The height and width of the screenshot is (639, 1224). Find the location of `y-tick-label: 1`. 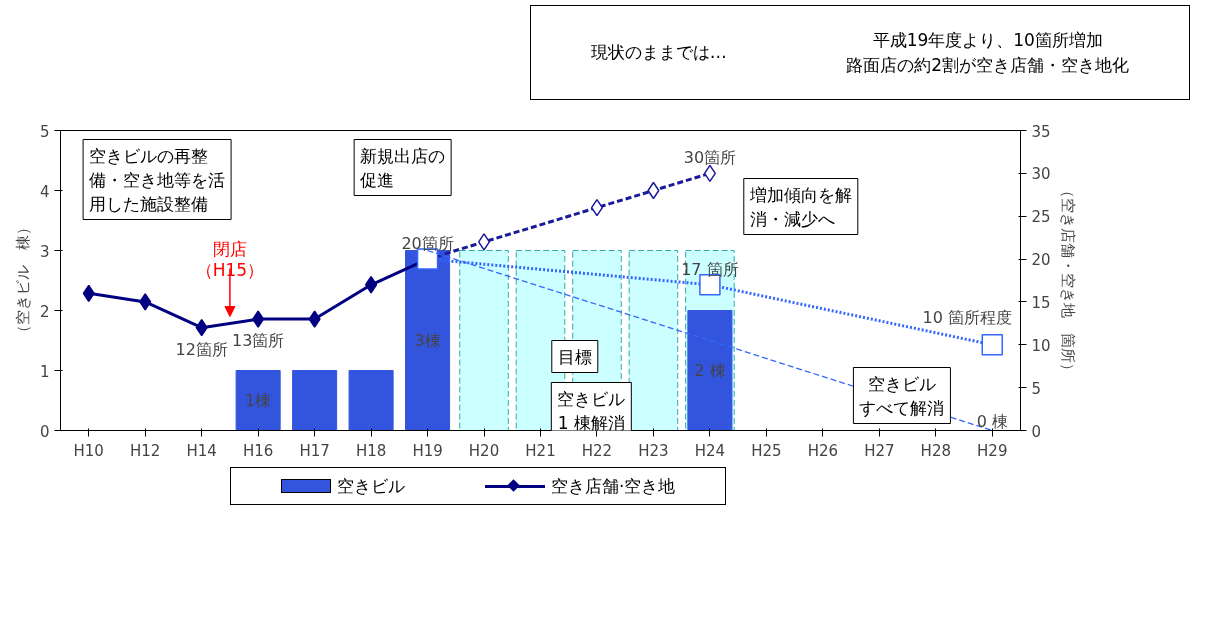

y-tick-label: 1 is located at coordinates (44, 371).